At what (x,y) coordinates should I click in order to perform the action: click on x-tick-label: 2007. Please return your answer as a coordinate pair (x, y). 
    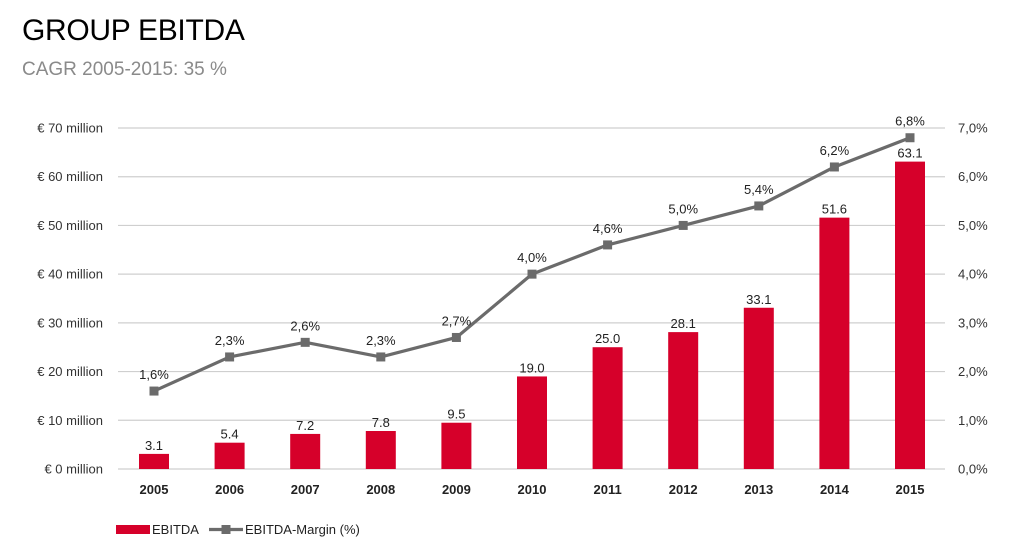
    Looking at the image, I should click on (305, 489).